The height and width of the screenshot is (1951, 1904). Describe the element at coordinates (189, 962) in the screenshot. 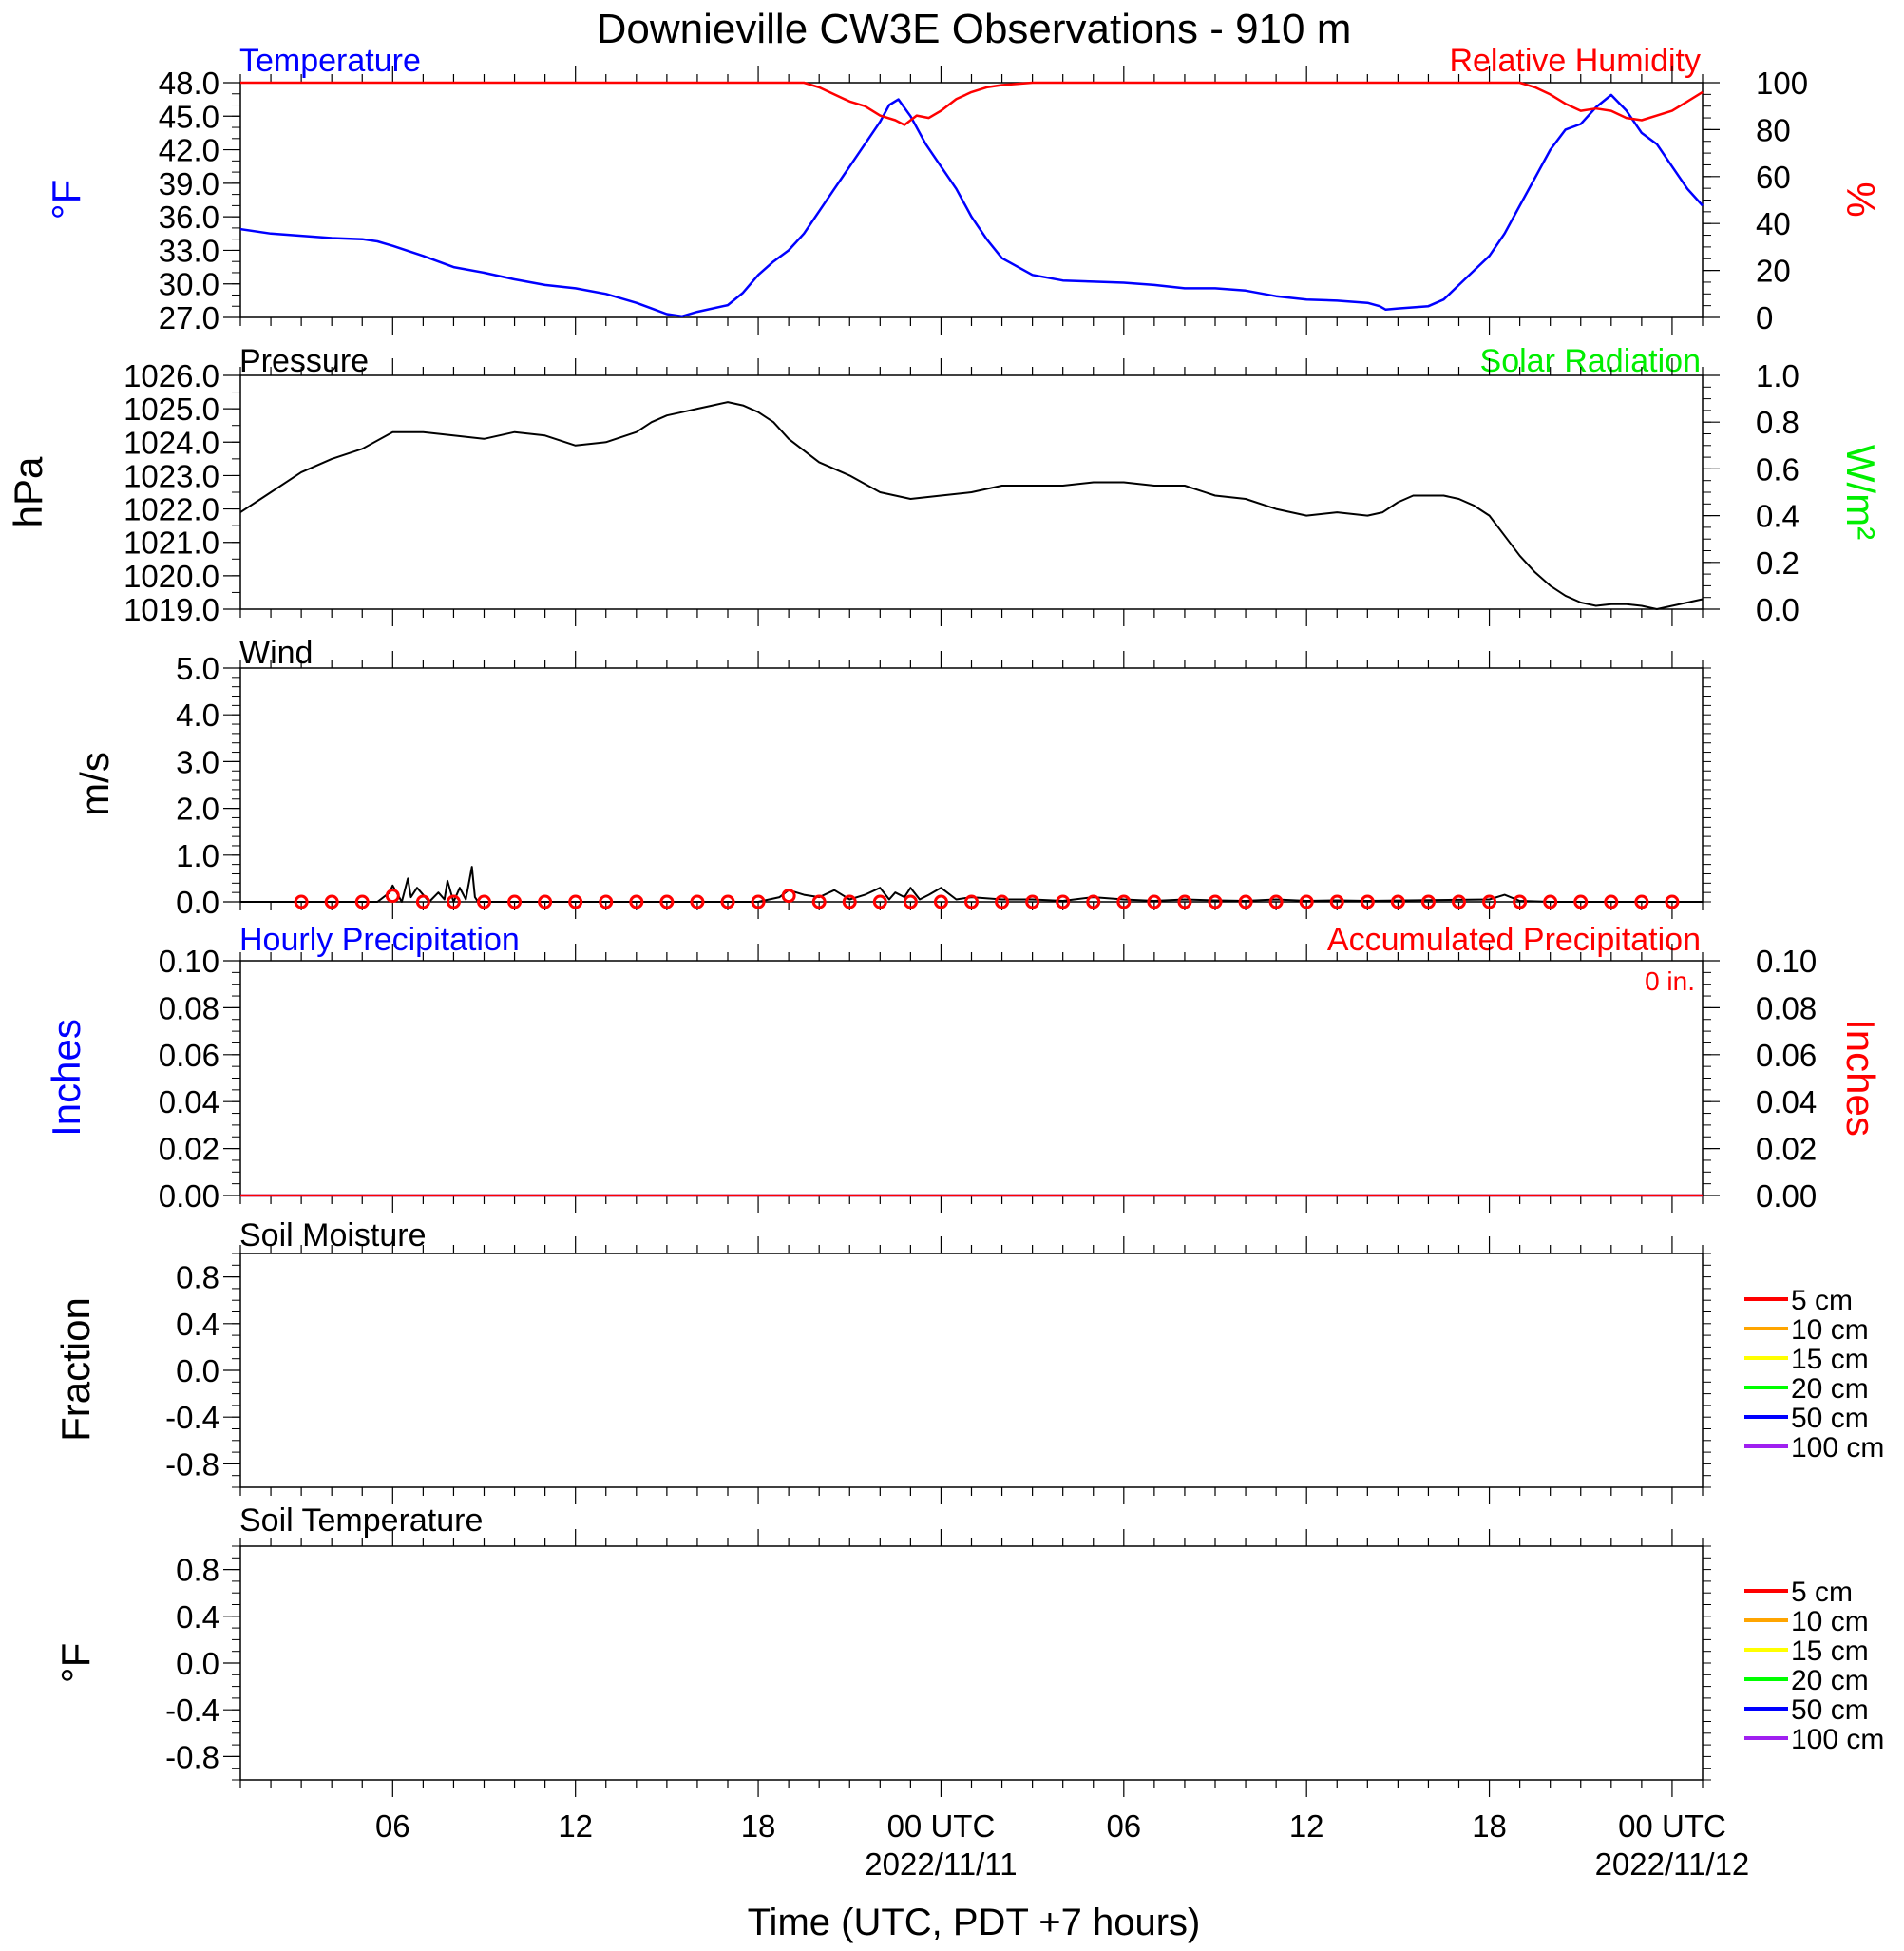

I see `y-tick-label: 0.10` at that location.